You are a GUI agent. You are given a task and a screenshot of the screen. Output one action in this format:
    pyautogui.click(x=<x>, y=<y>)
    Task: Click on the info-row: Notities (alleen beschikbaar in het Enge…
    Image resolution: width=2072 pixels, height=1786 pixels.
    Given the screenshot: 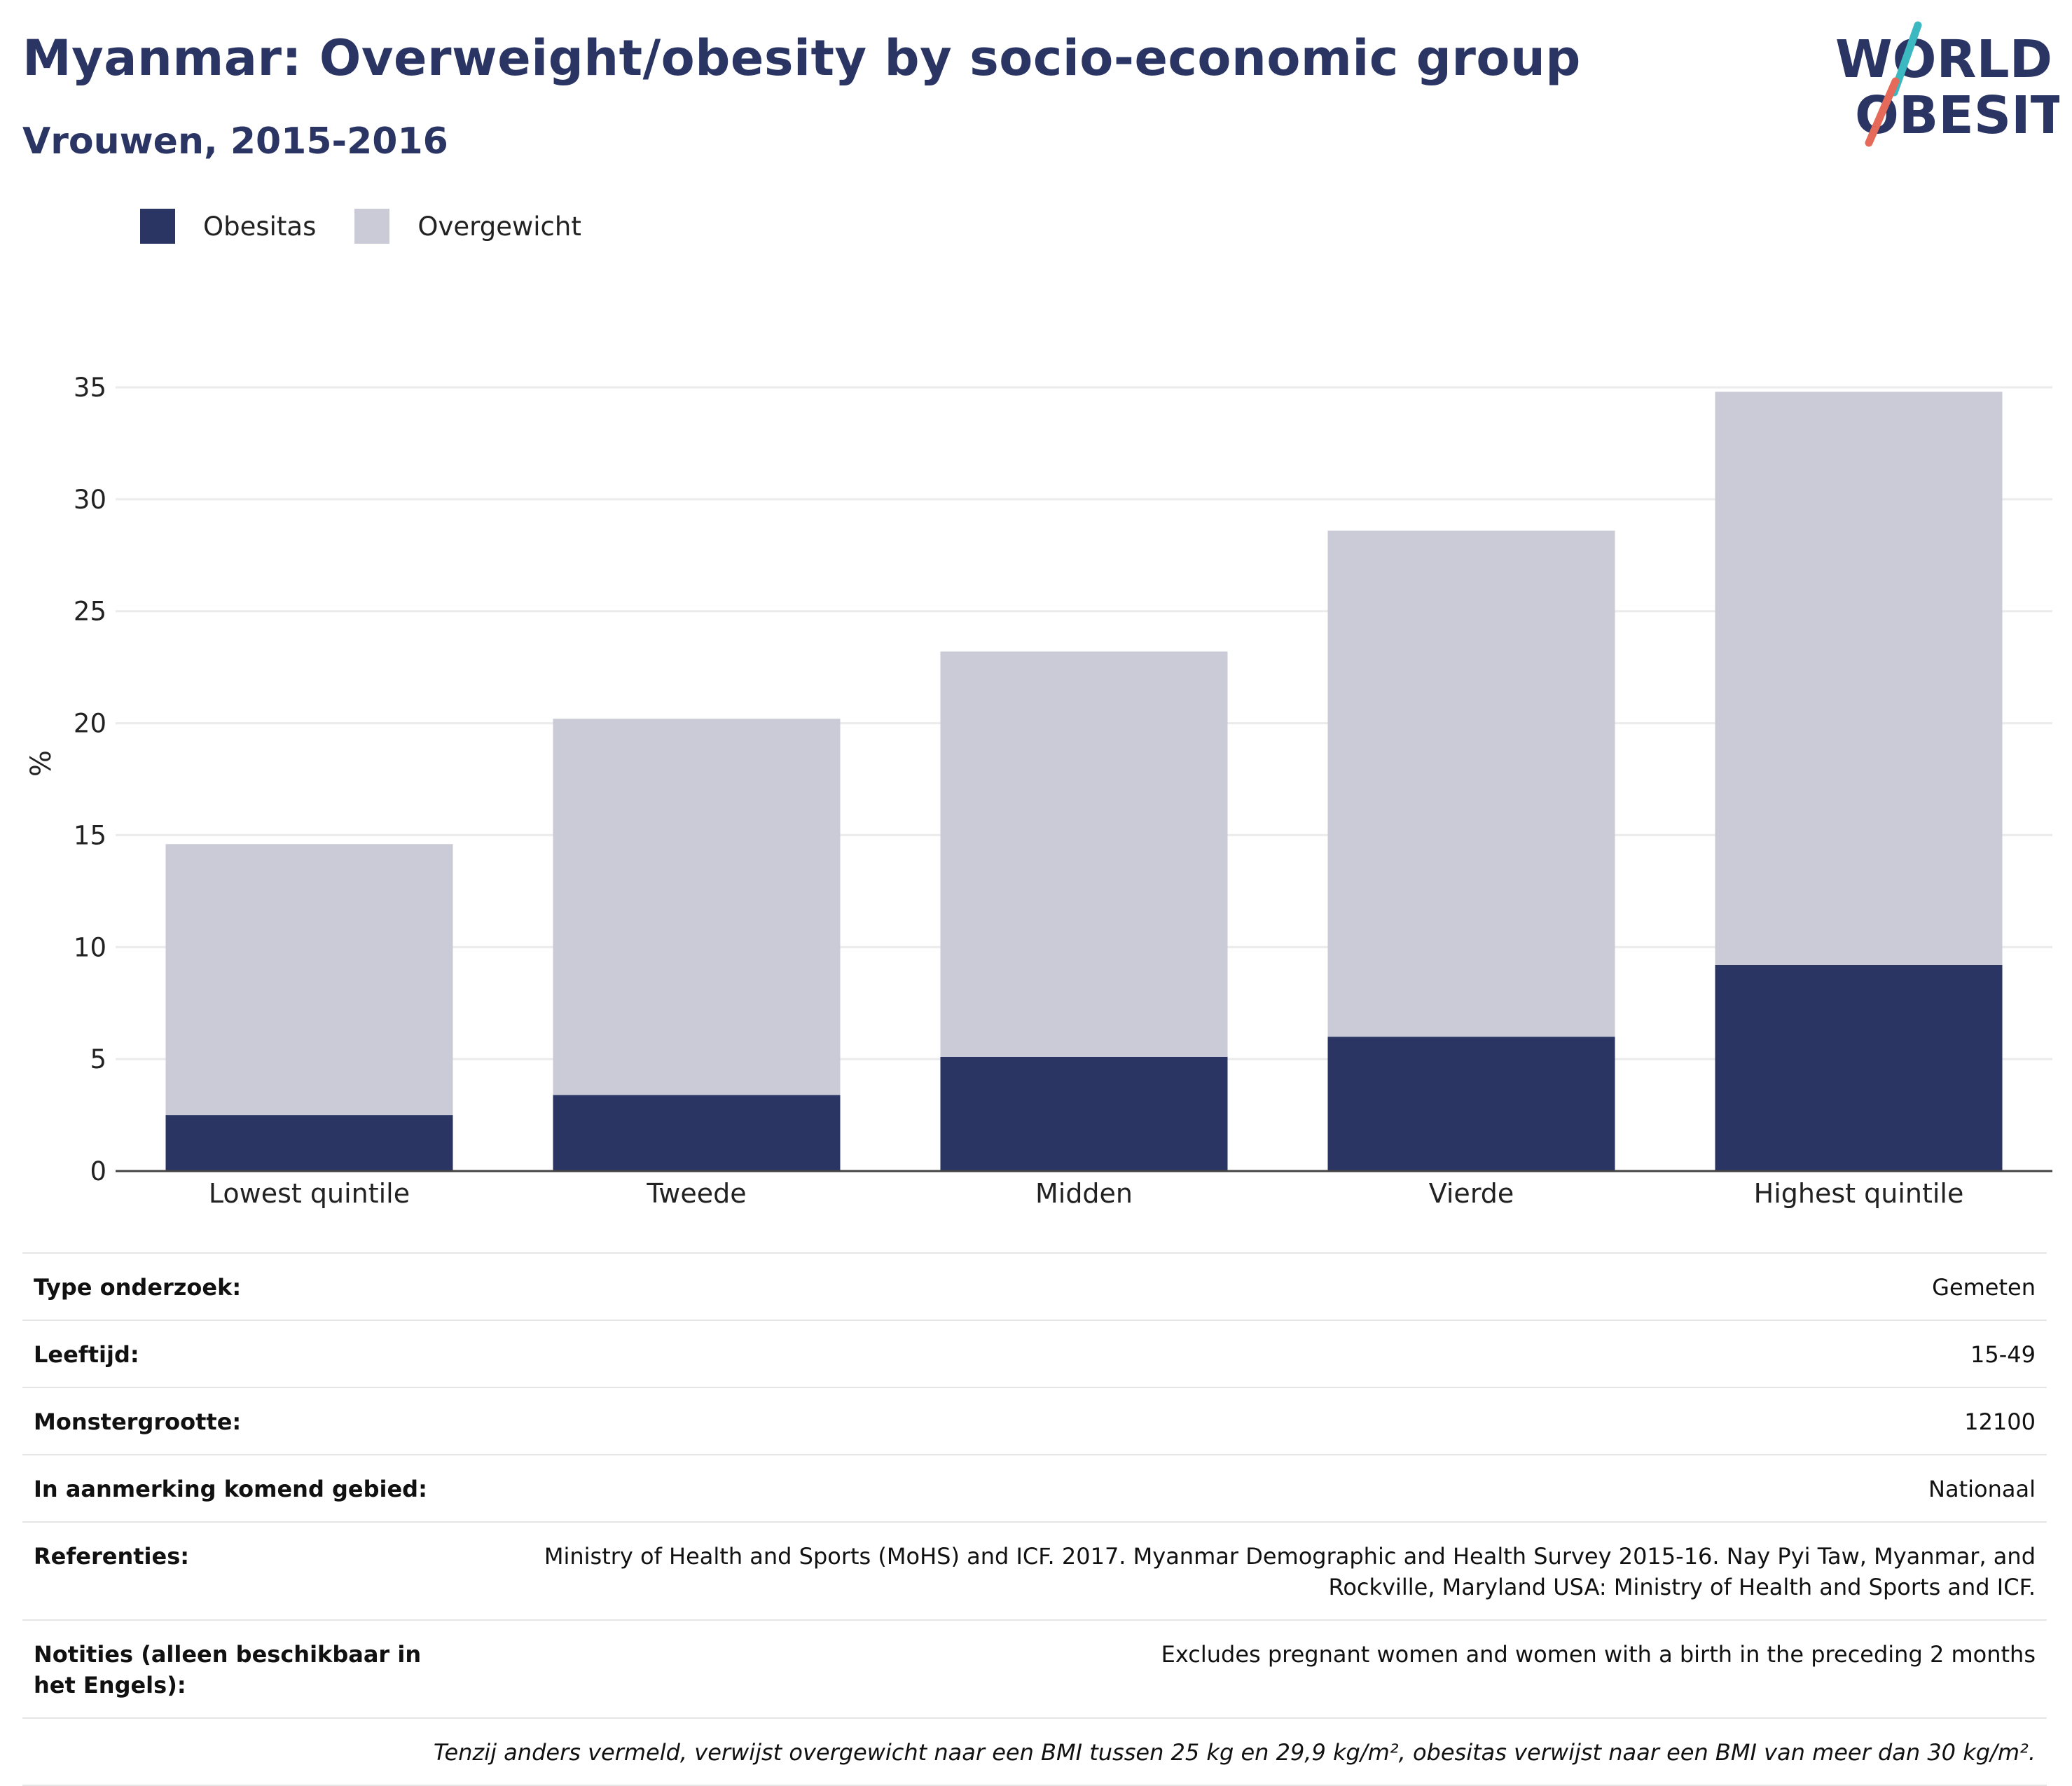 What is the action you would take?
    pyautogui.click(x=1034, y=1668)
    